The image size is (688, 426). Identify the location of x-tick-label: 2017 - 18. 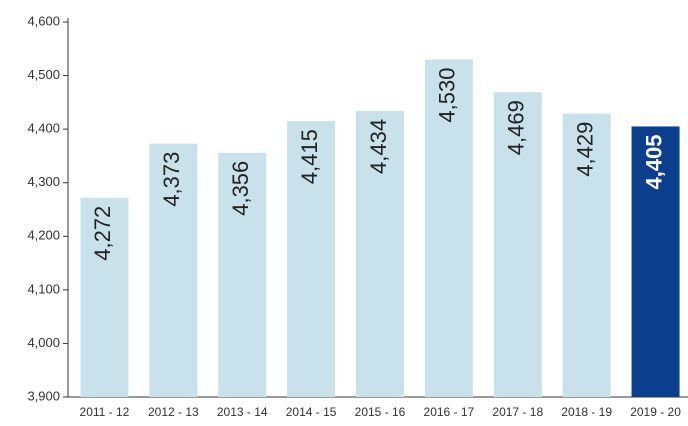
(517, 412).